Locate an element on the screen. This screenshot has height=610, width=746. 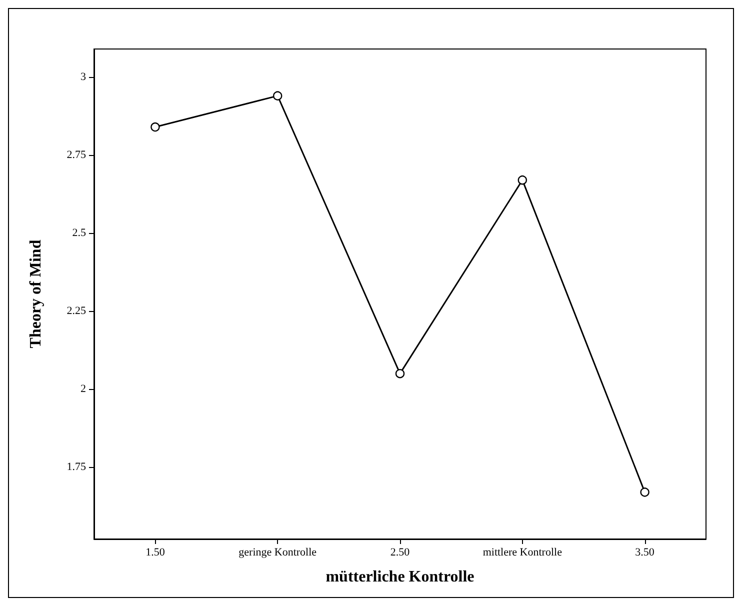
y-tick-label: 3 is located at coordinates (83, 77).